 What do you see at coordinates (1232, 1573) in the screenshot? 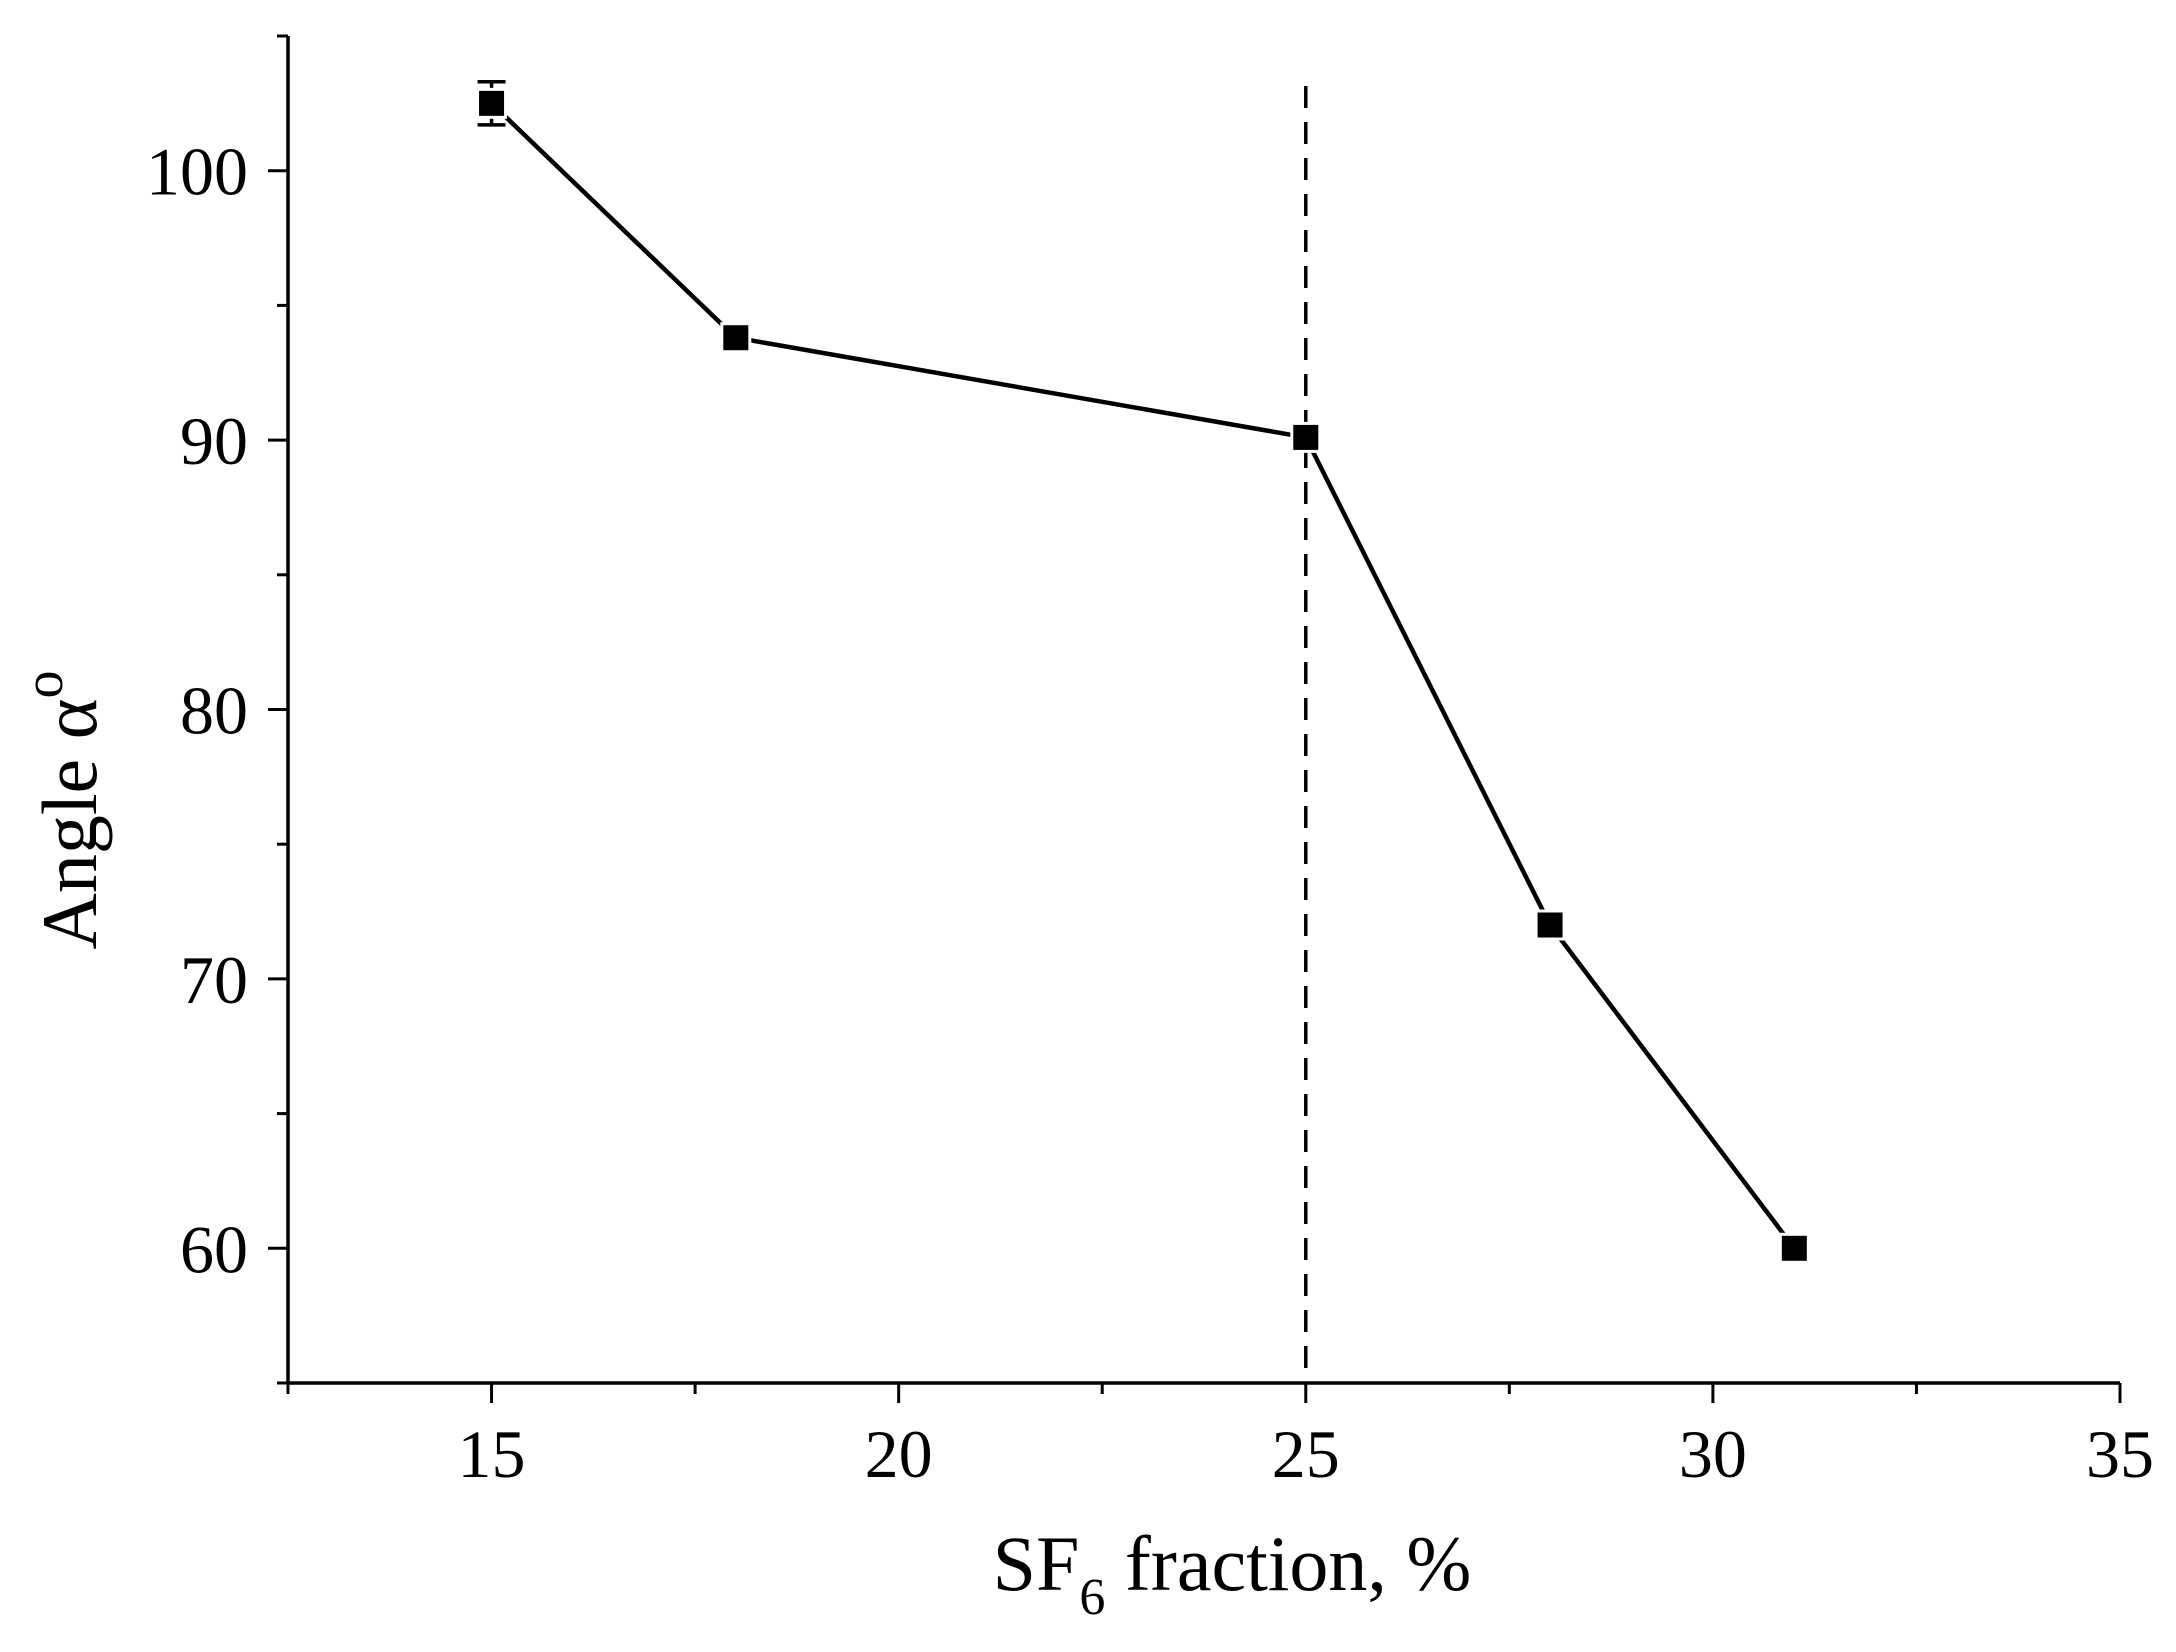
I see `x-axis-title: SF6 fraction, %` at bounding box center [1232, 1573].